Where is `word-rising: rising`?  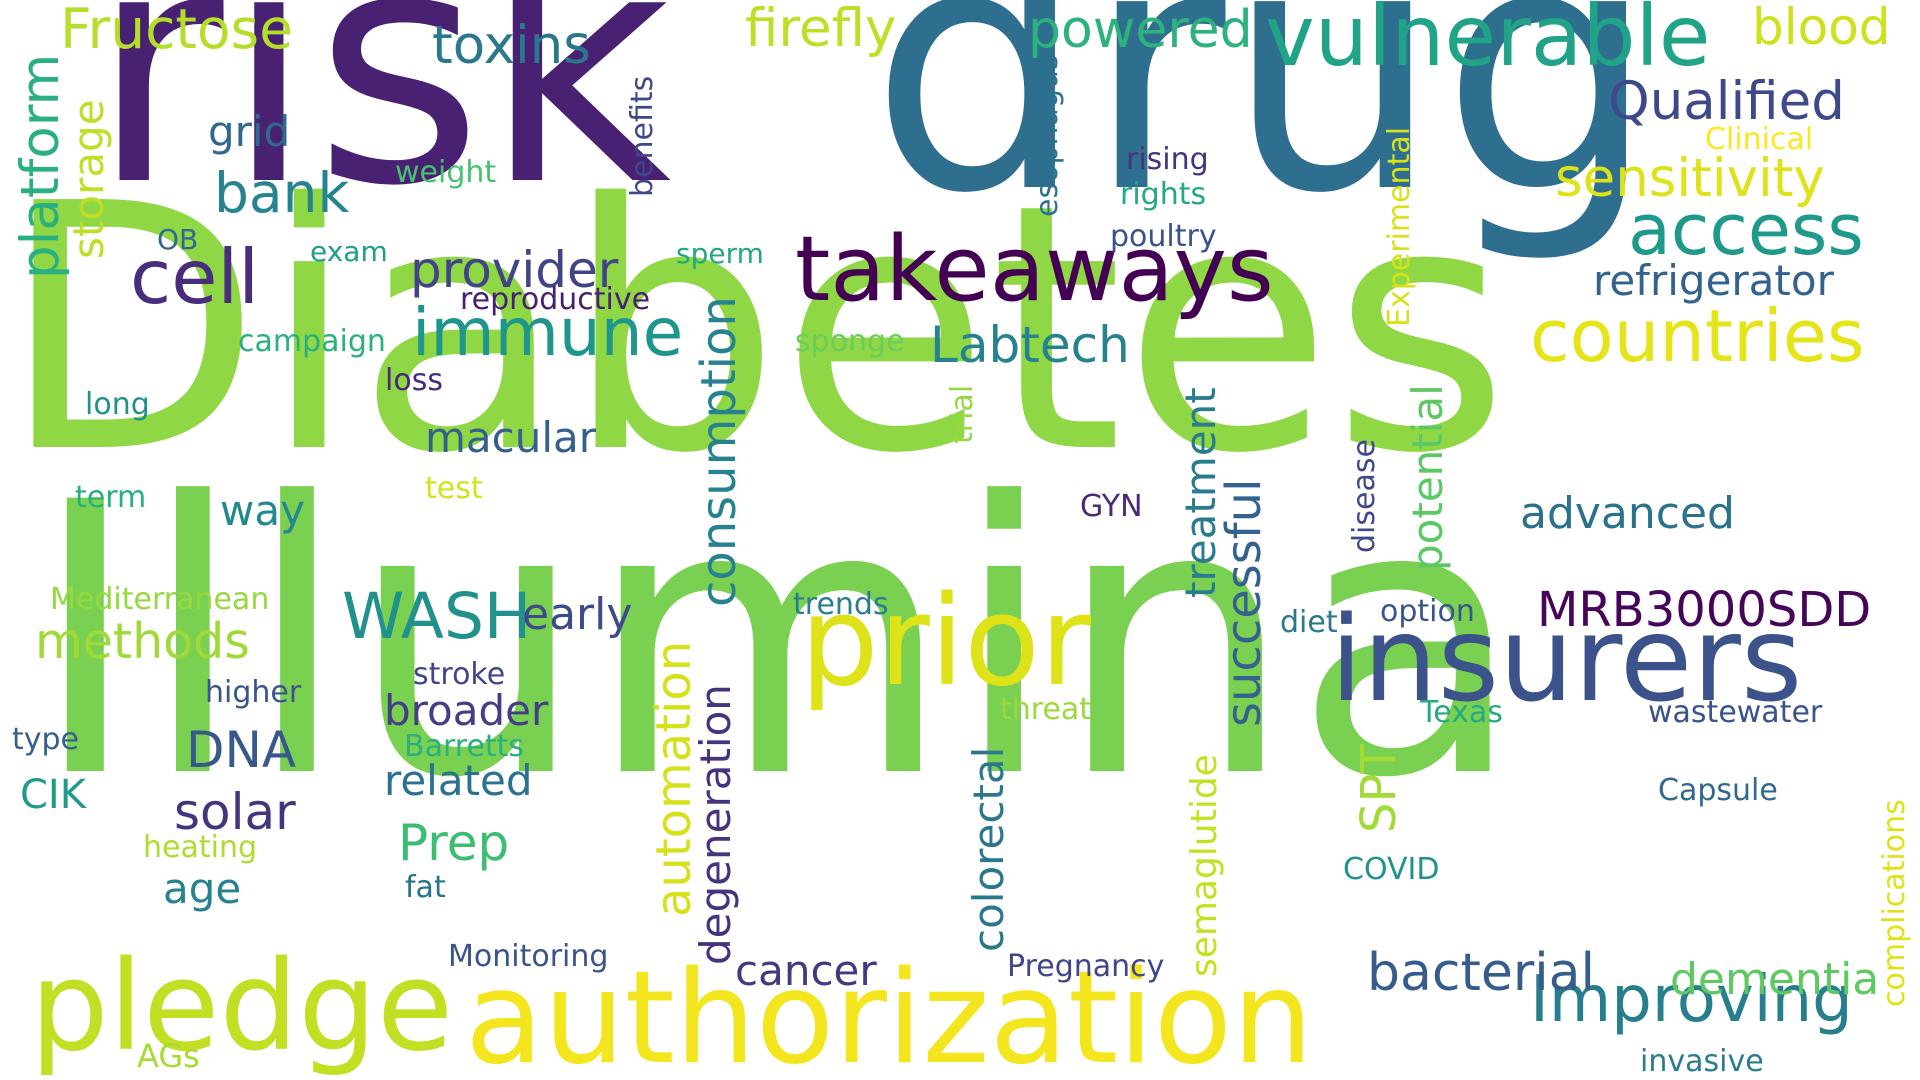 word-rising: rising is located at coordinates (1167, 159).